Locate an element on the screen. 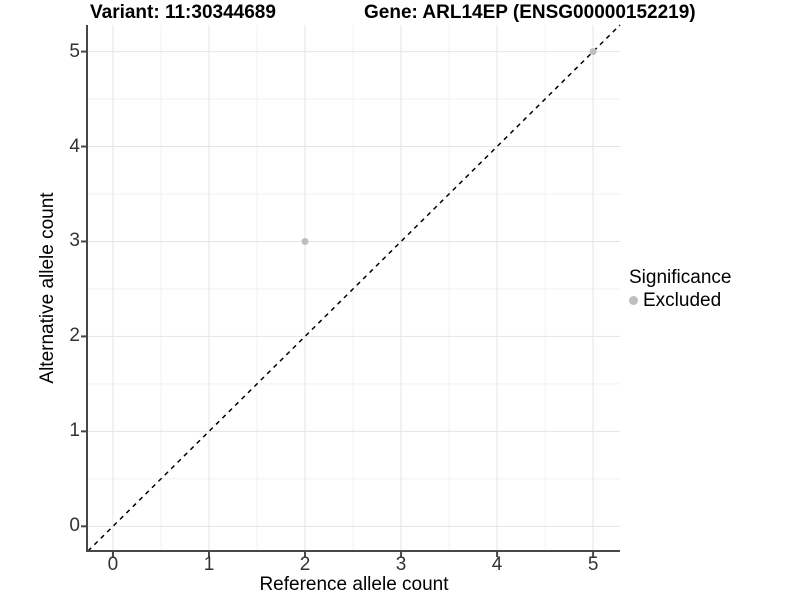  x-tick-label: 2 is located at coordinates (305, 564).